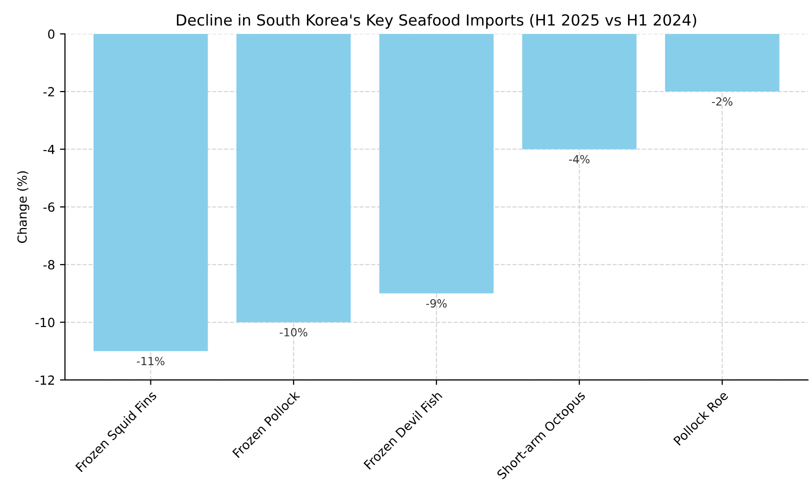 This screenshot has height=484, width=812. I want to click on y-tick-label: -4, so click(49, 149).